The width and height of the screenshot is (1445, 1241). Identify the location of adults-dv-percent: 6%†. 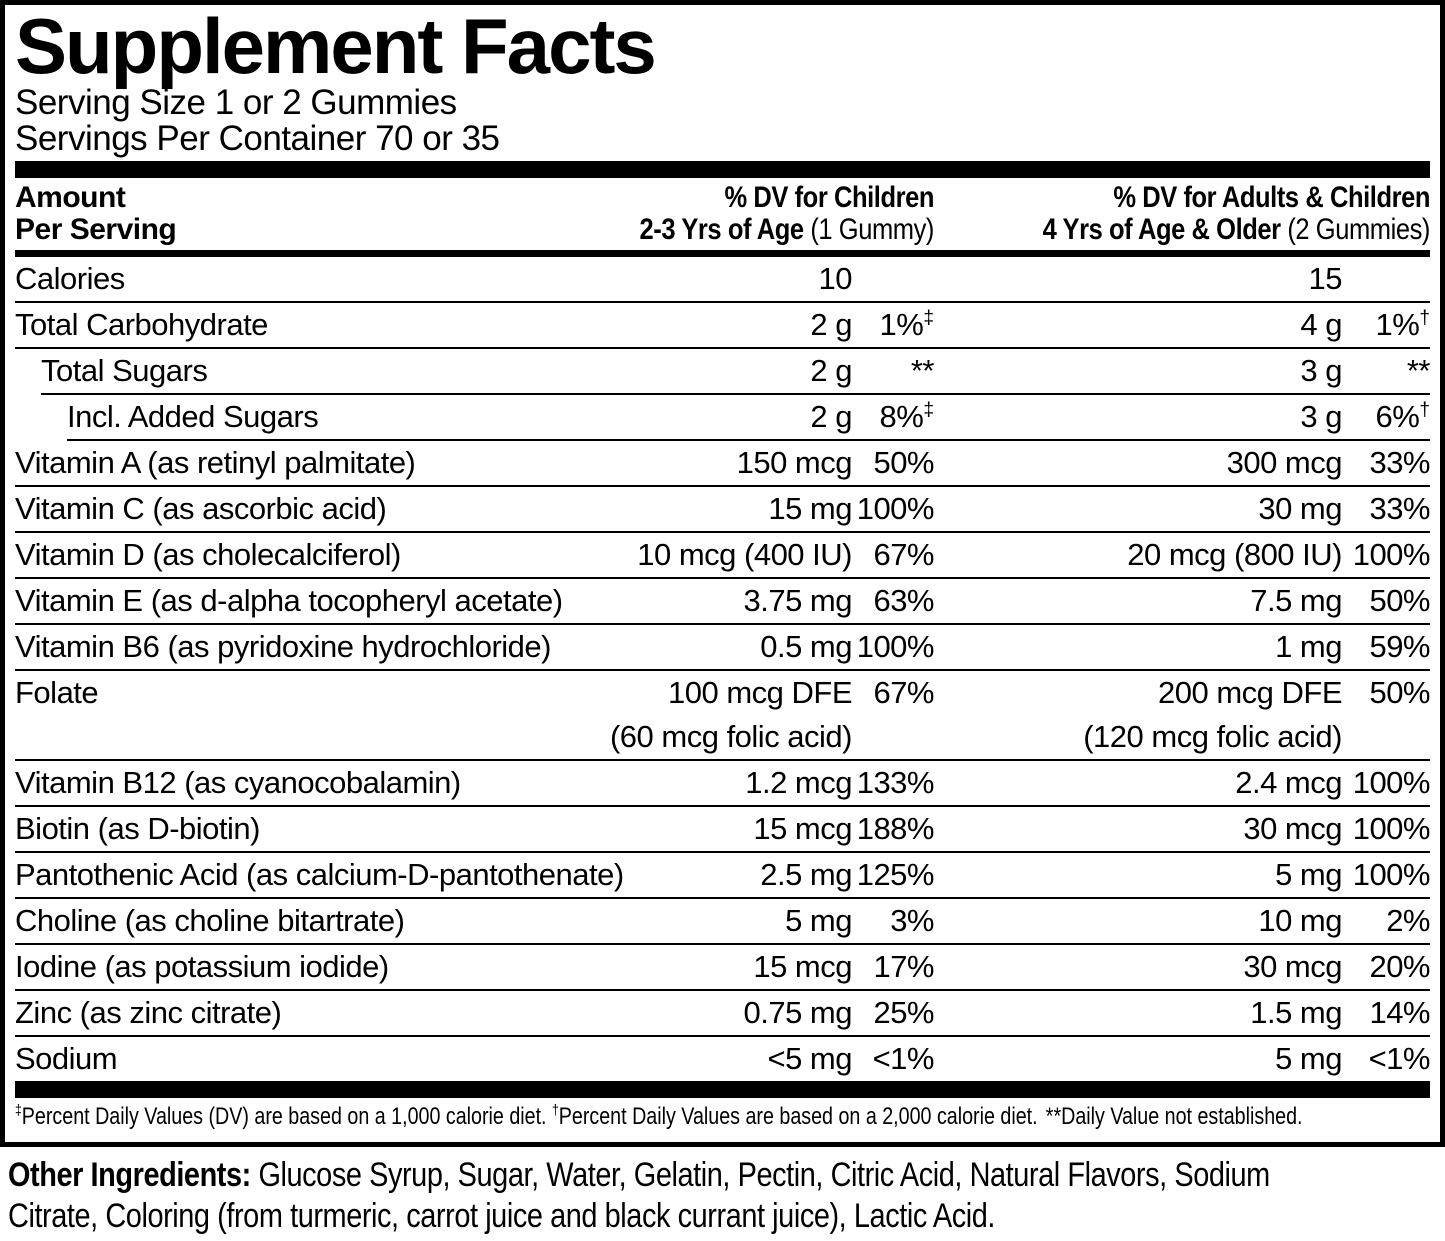
(1386, 417).